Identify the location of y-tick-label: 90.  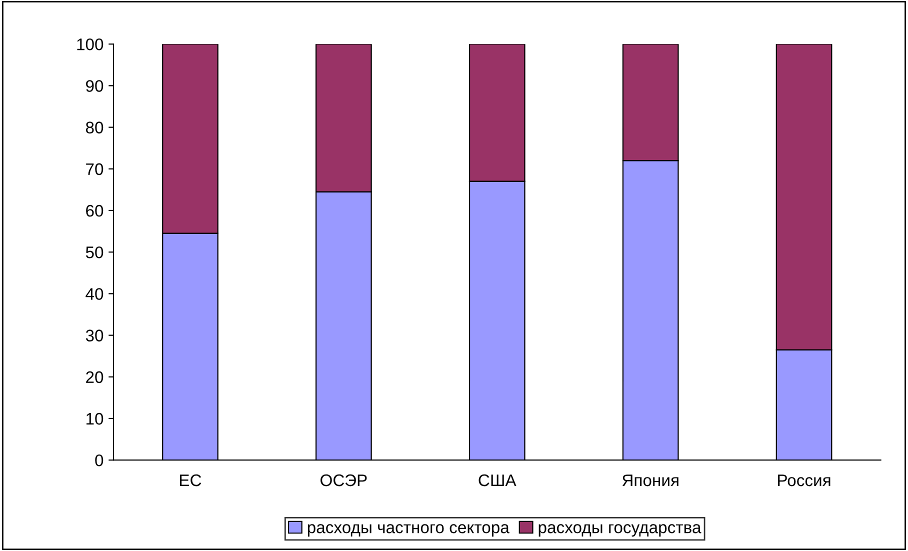
(95, 86).